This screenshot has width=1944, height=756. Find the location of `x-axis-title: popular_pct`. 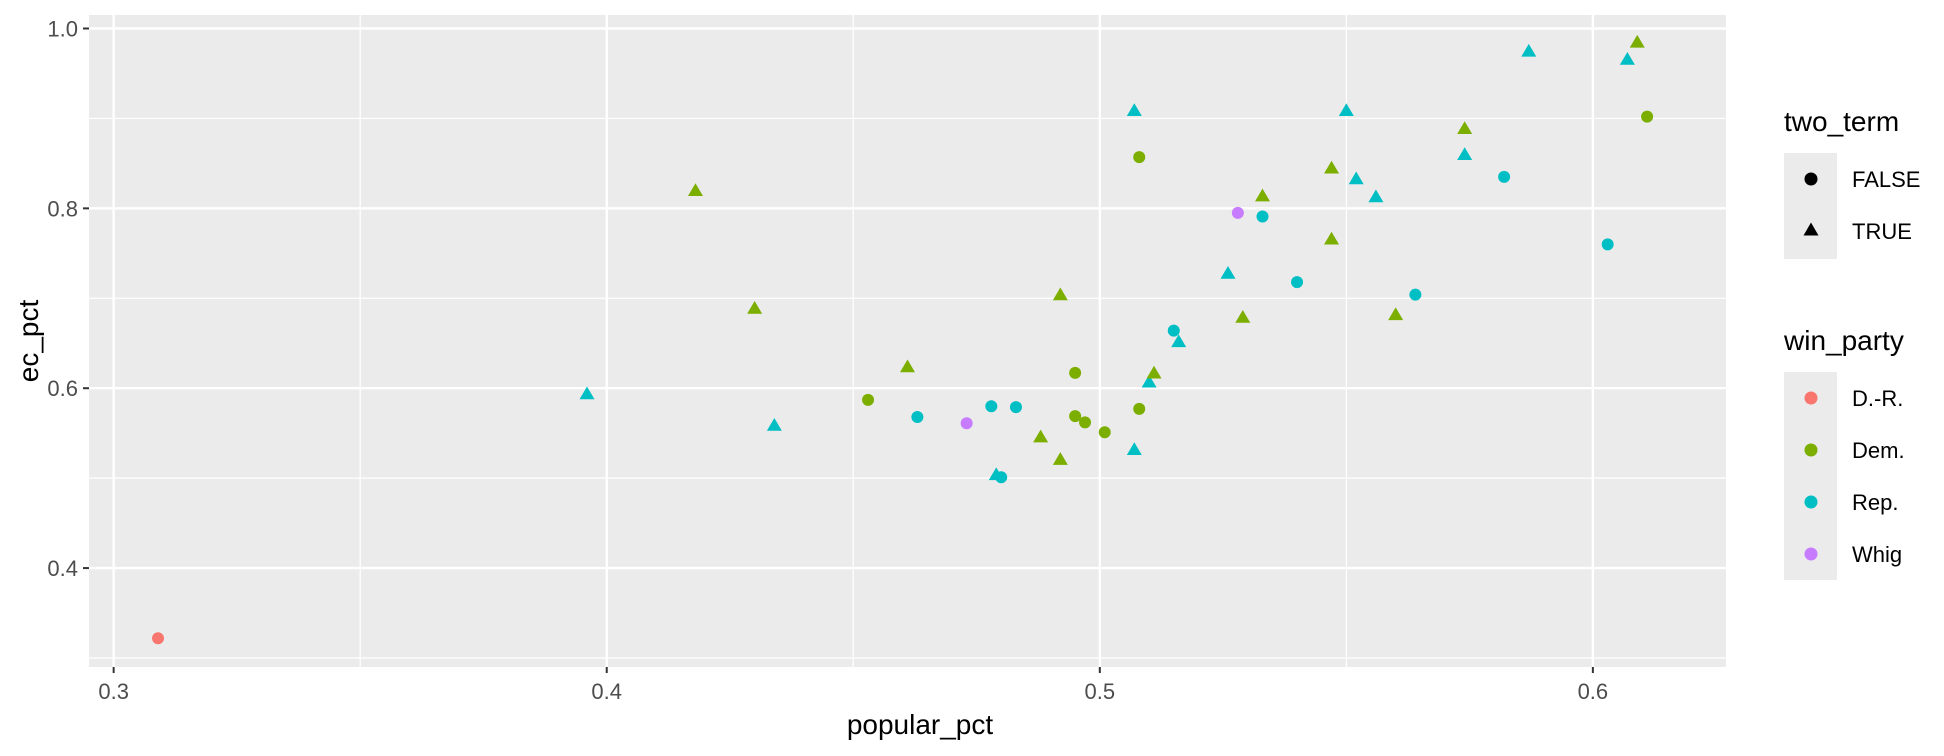

x-axis-title: popular_pct is located at coordinates (920, 724).